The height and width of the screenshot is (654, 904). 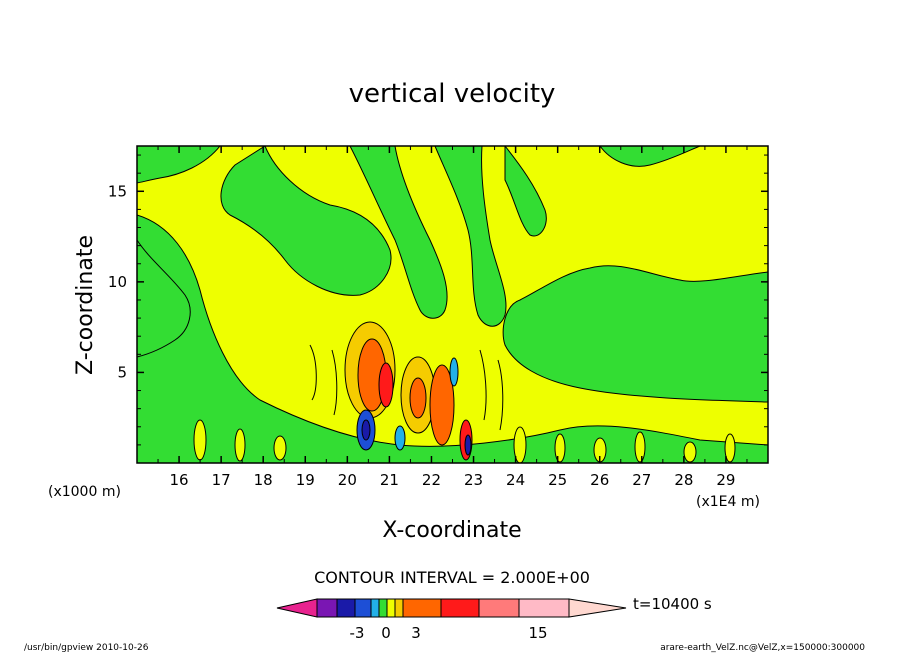 I want to click on colorbar-tick-label: -3, so click(x=357, y=633).